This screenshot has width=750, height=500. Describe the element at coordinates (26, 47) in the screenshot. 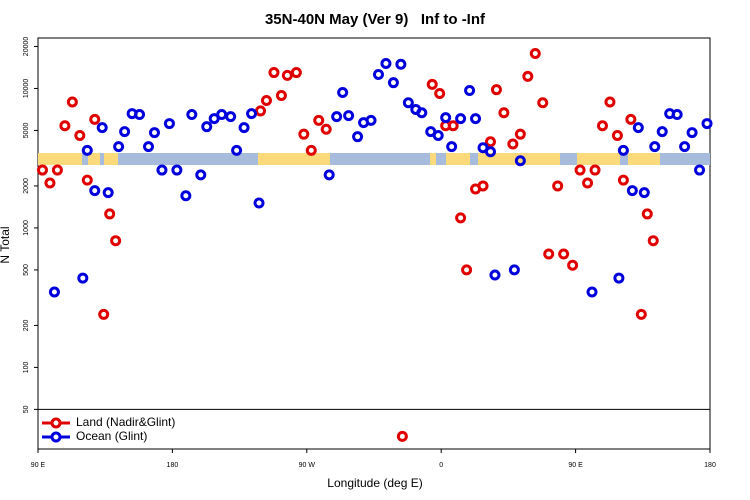

I see `y-tick-label: 20000` at that location.